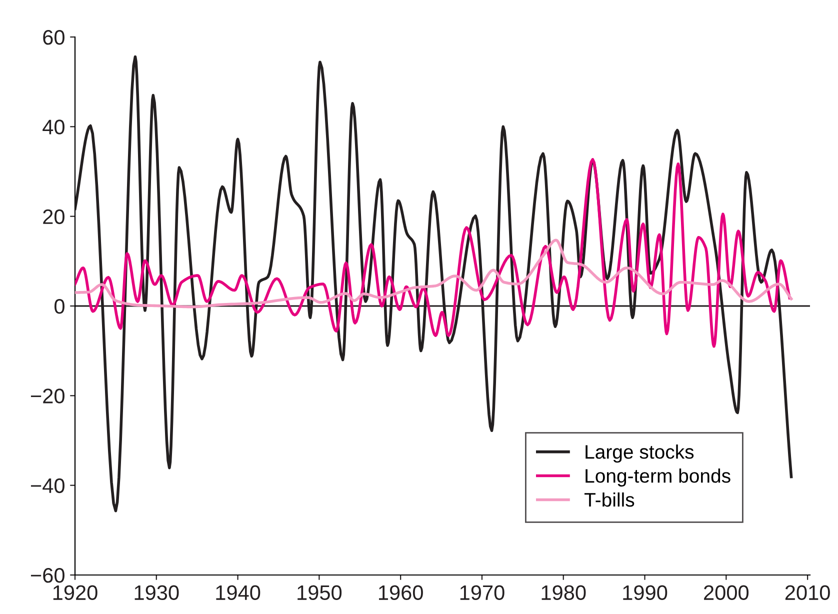 The image size is (838, 614). Describe the element at coordinates (726, 592) in the screenshot. I see `x-tick-label: 2000` at that location.